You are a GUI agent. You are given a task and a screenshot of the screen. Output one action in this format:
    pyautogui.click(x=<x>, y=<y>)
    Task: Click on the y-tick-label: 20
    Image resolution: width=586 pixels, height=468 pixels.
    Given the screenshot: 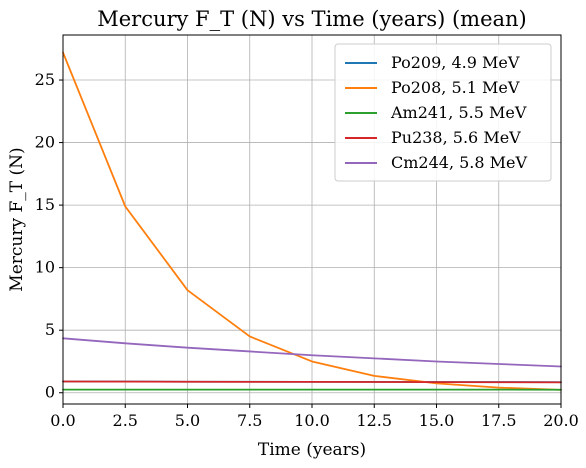 What is the action you would take?
    pyautogui.click(x=45, y=142)
    